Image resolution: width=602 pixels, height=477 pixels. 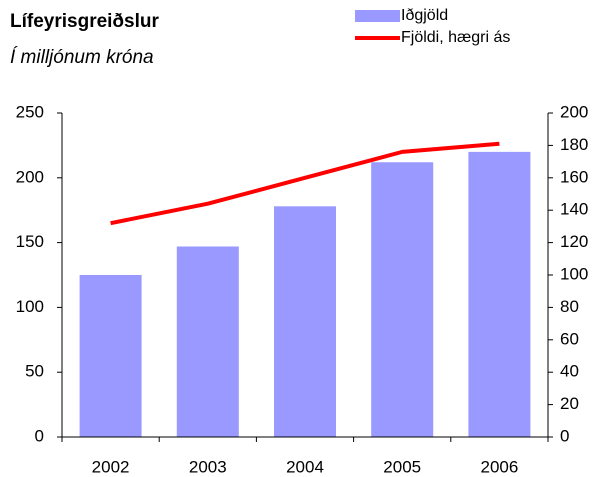 What do you see at coordinates (569, 403) in the screenshot?
I see `y2-tick-label: 20` at bounding box center [569, 403].